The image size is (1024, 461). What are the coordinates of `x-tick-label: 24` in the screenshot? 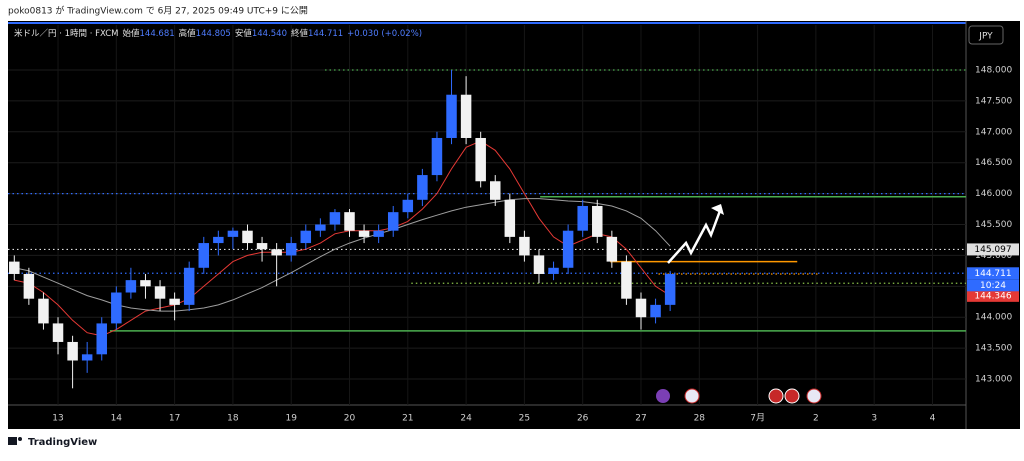 It's located at (466, 419).